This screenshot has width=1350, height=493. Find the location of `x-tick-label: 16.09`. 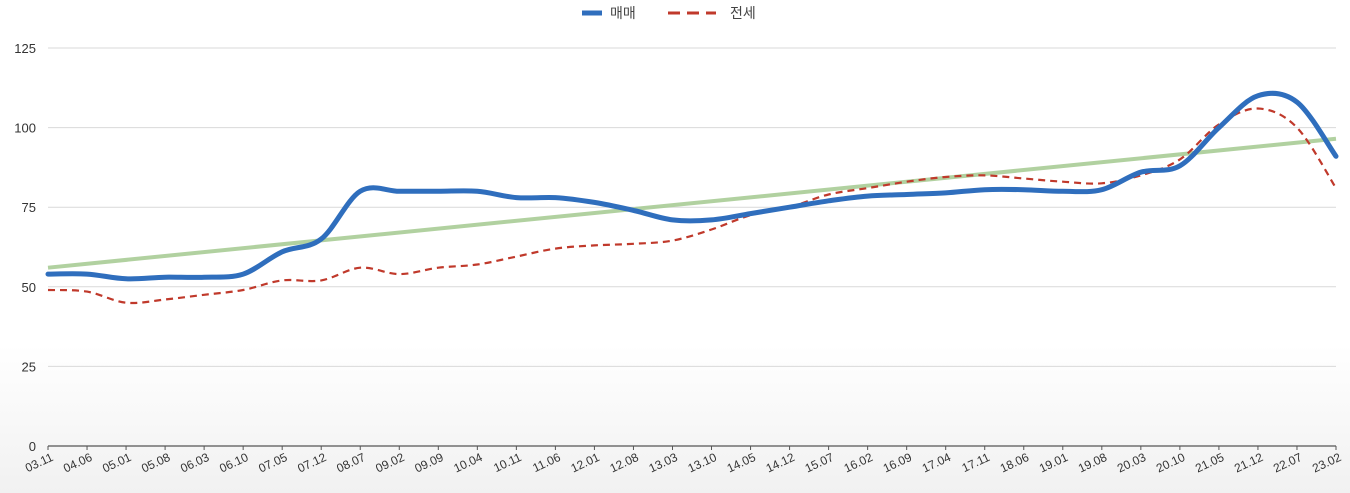

x-tick-label: 16.09 is located at coordinates (897, 463).